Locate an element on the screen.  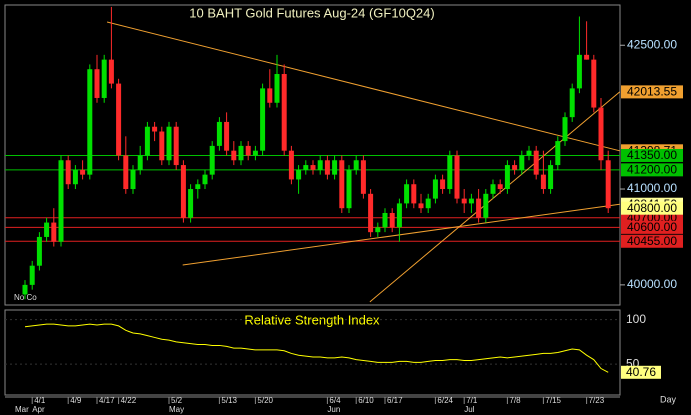
x-tick-label: 5/13 is located at coordinates (229, 400).